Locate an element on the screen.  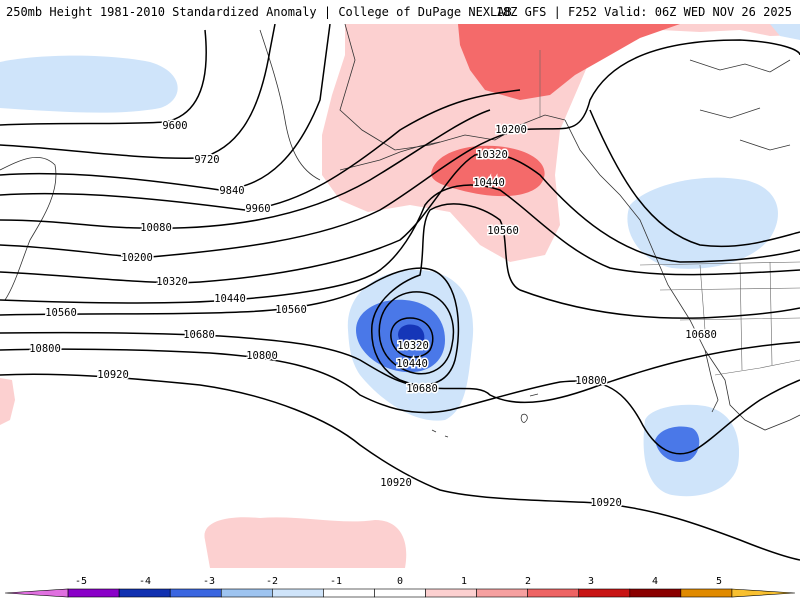
contour-label: 9960 is located at coordinates (257, 209).